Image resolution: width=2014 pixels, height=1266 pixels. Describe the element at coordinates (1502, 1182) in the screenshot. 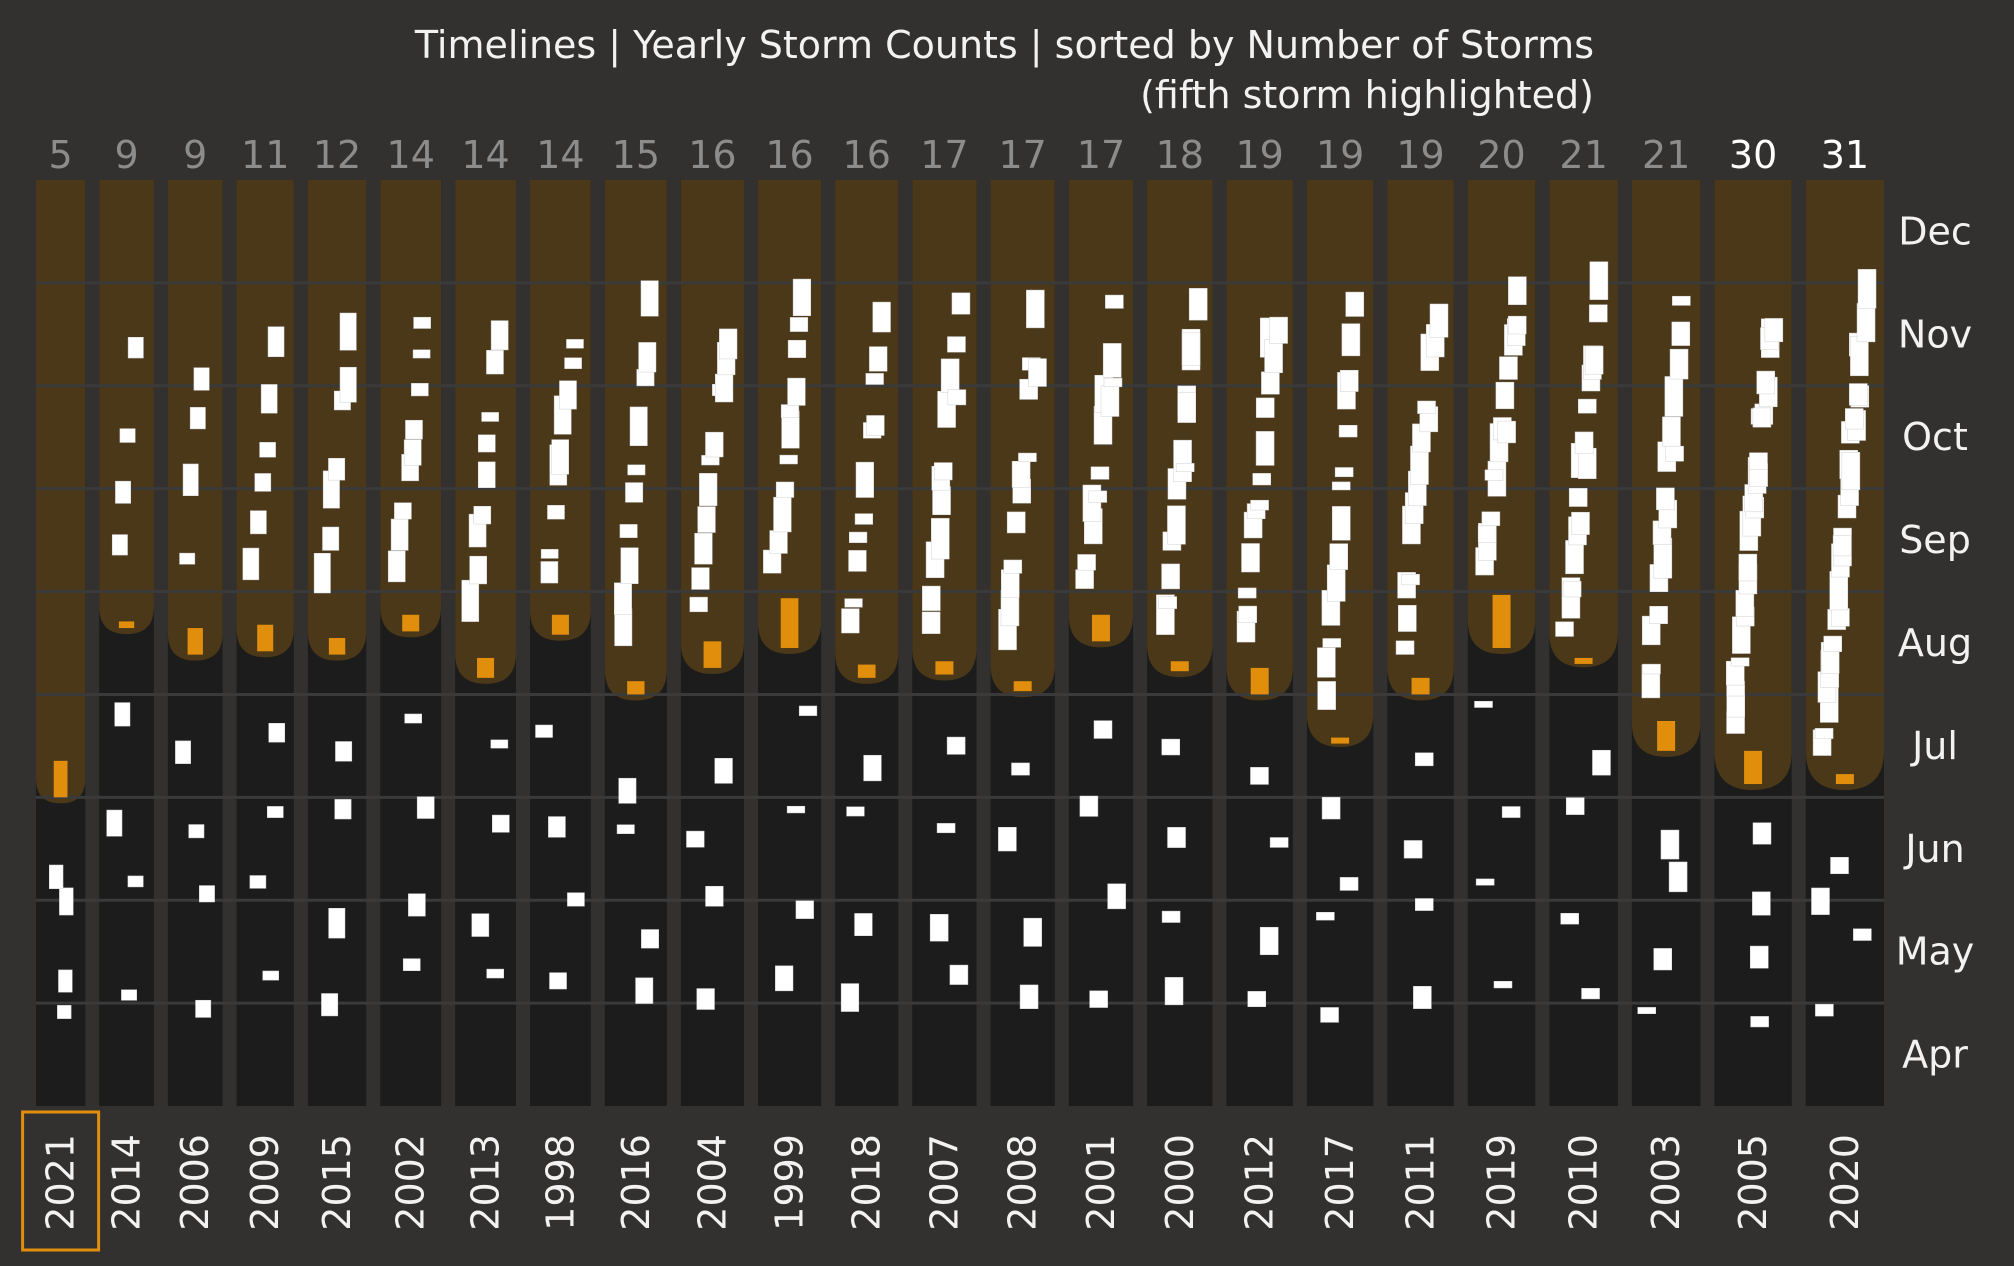

I see `year-label-2019: 2019` at that location.